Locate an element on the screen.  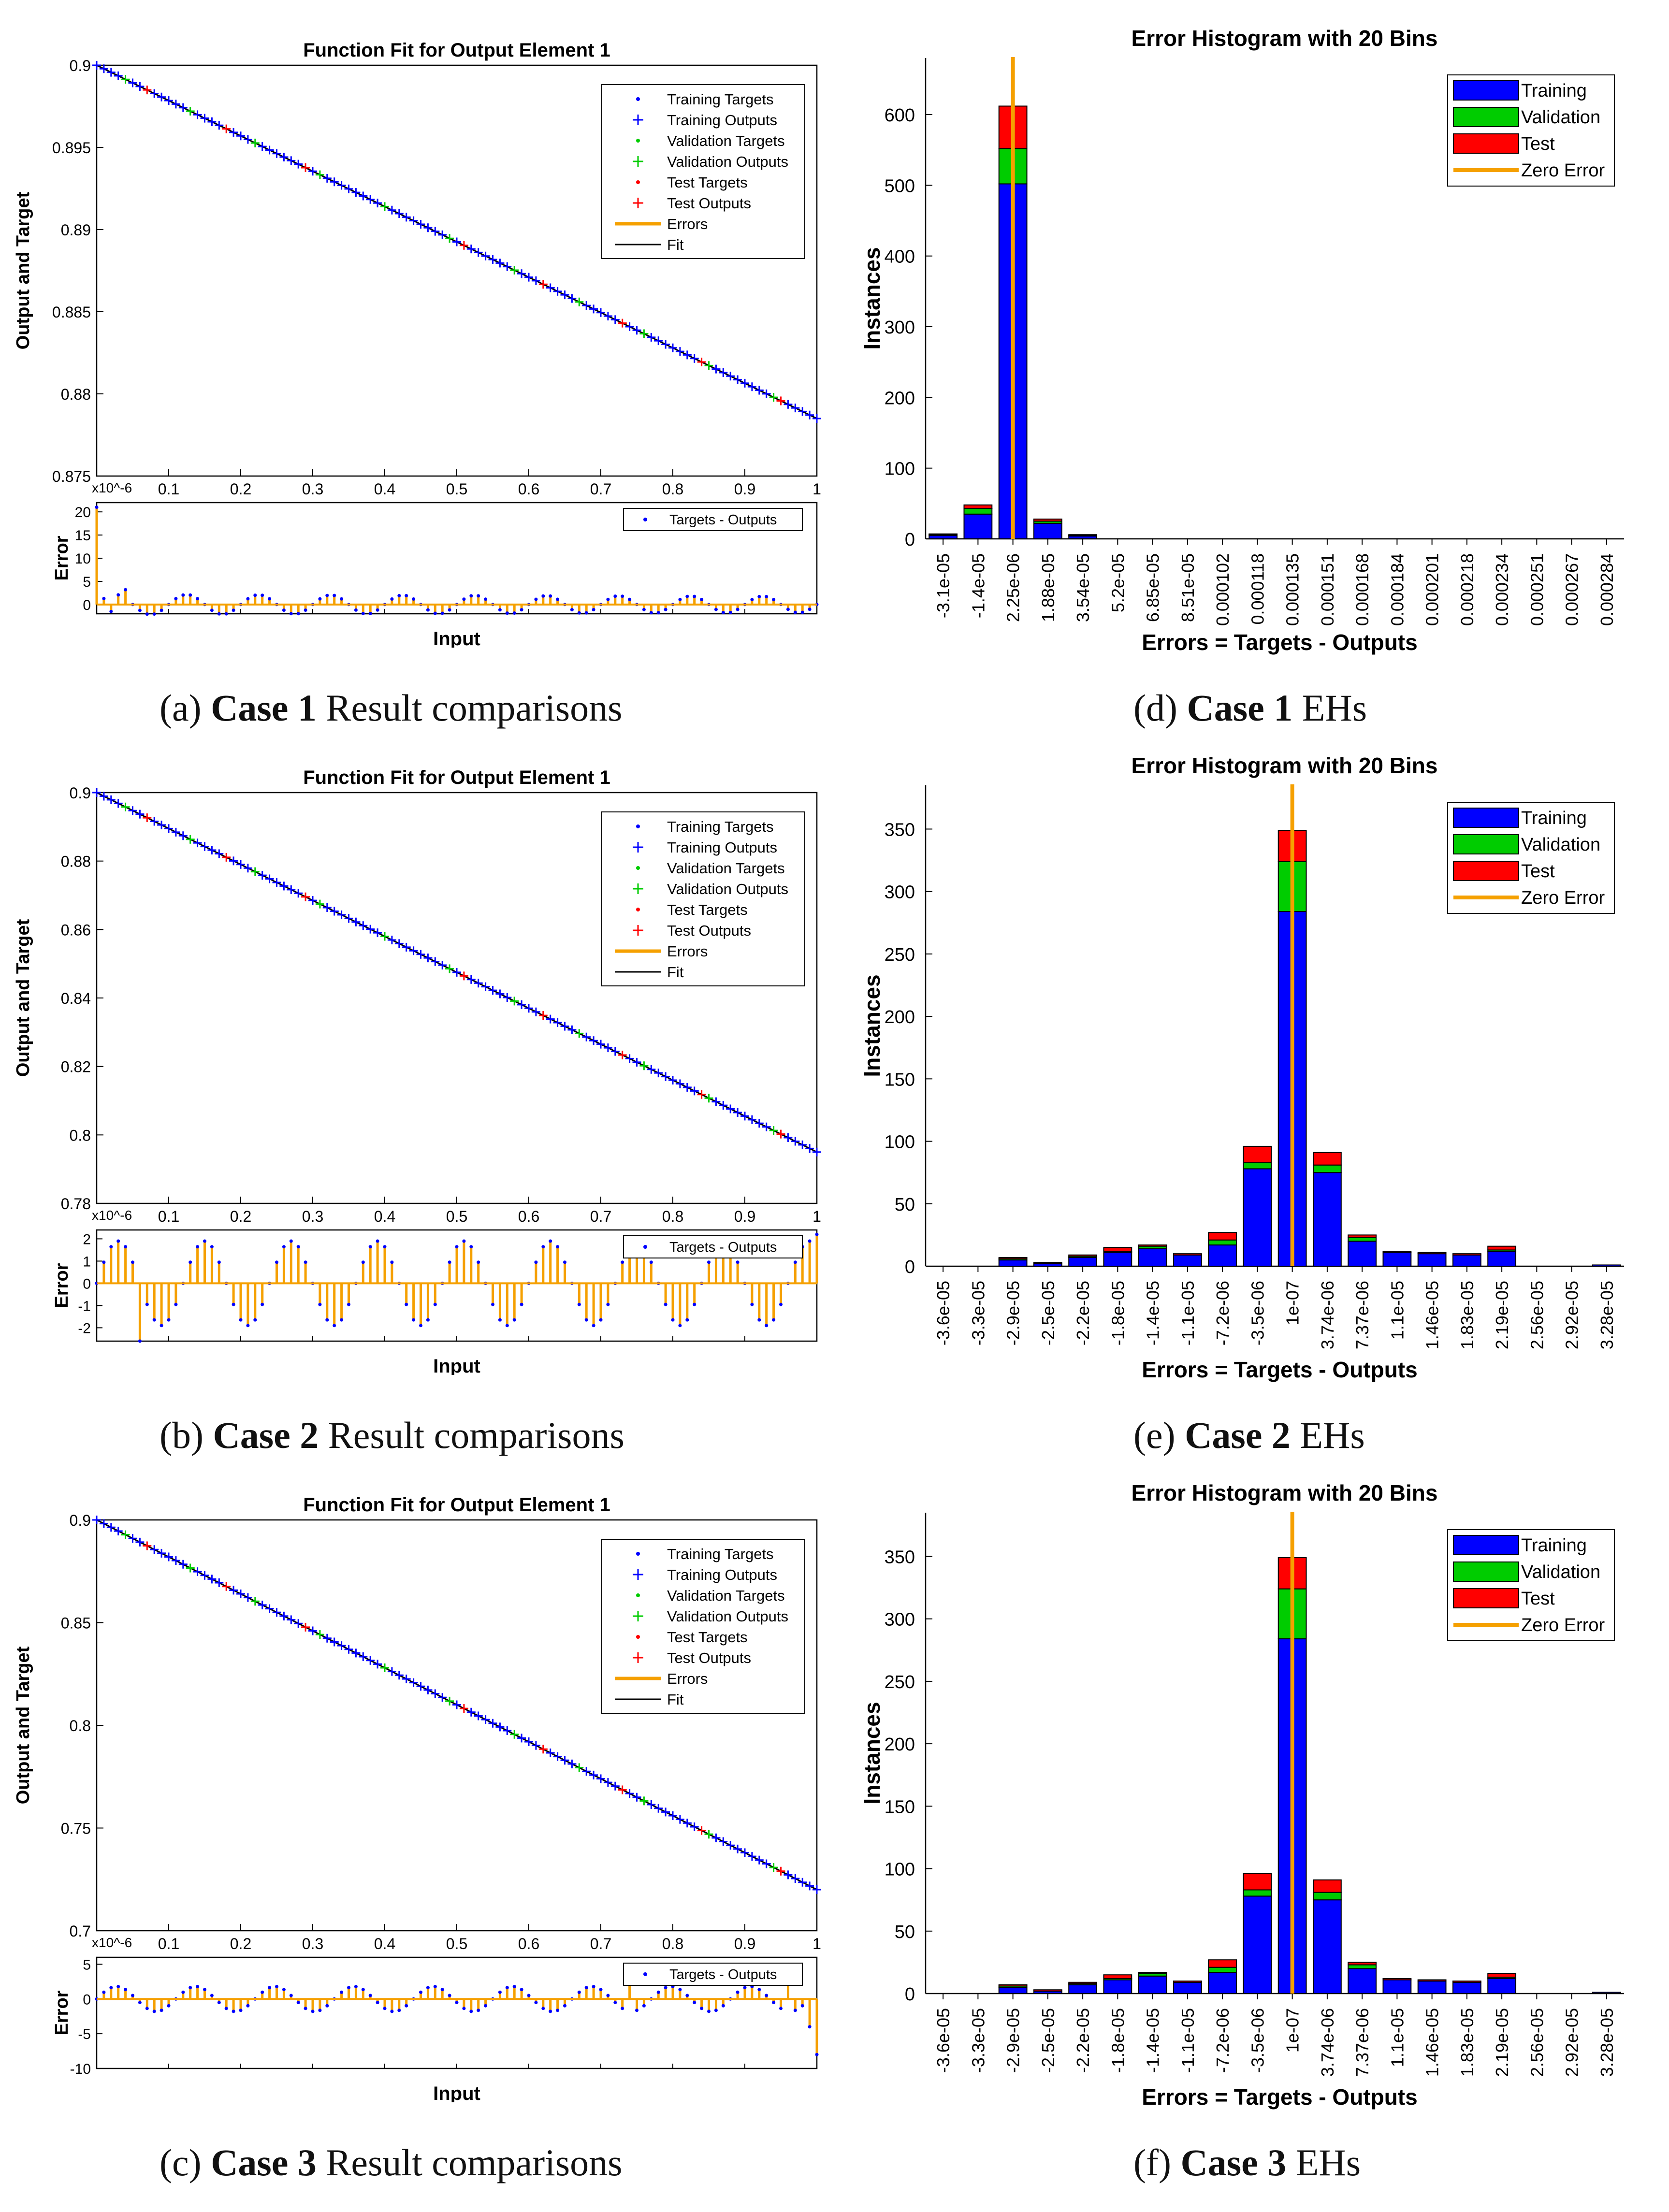
legend-label: Errors is located at coordinates (687, 1678).